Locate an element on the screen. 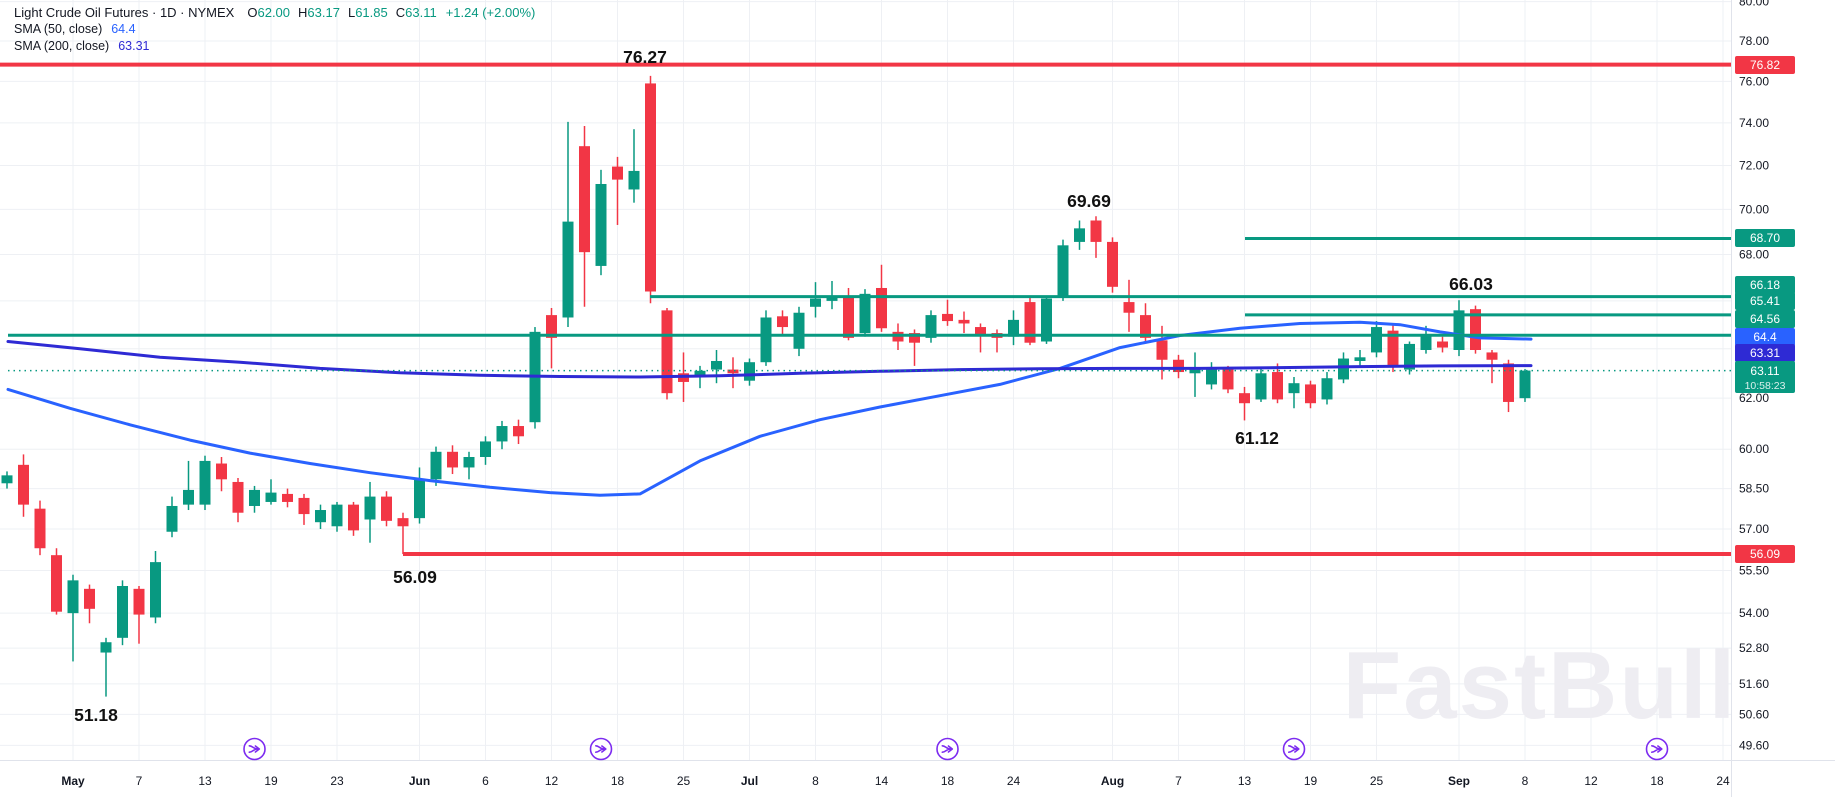 This screenshot has width=1835, height=797. price-badge-value: 64.56 is located at coordinates (1765, 319).